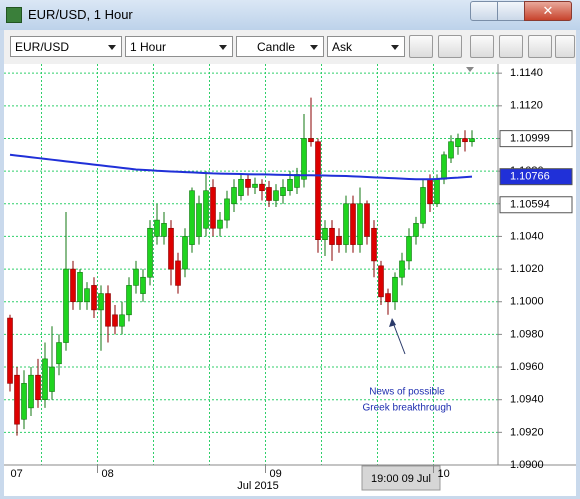  I want to click on toolbar: EUR/USD 1 Hour Candle Ask, so click(290, 47).